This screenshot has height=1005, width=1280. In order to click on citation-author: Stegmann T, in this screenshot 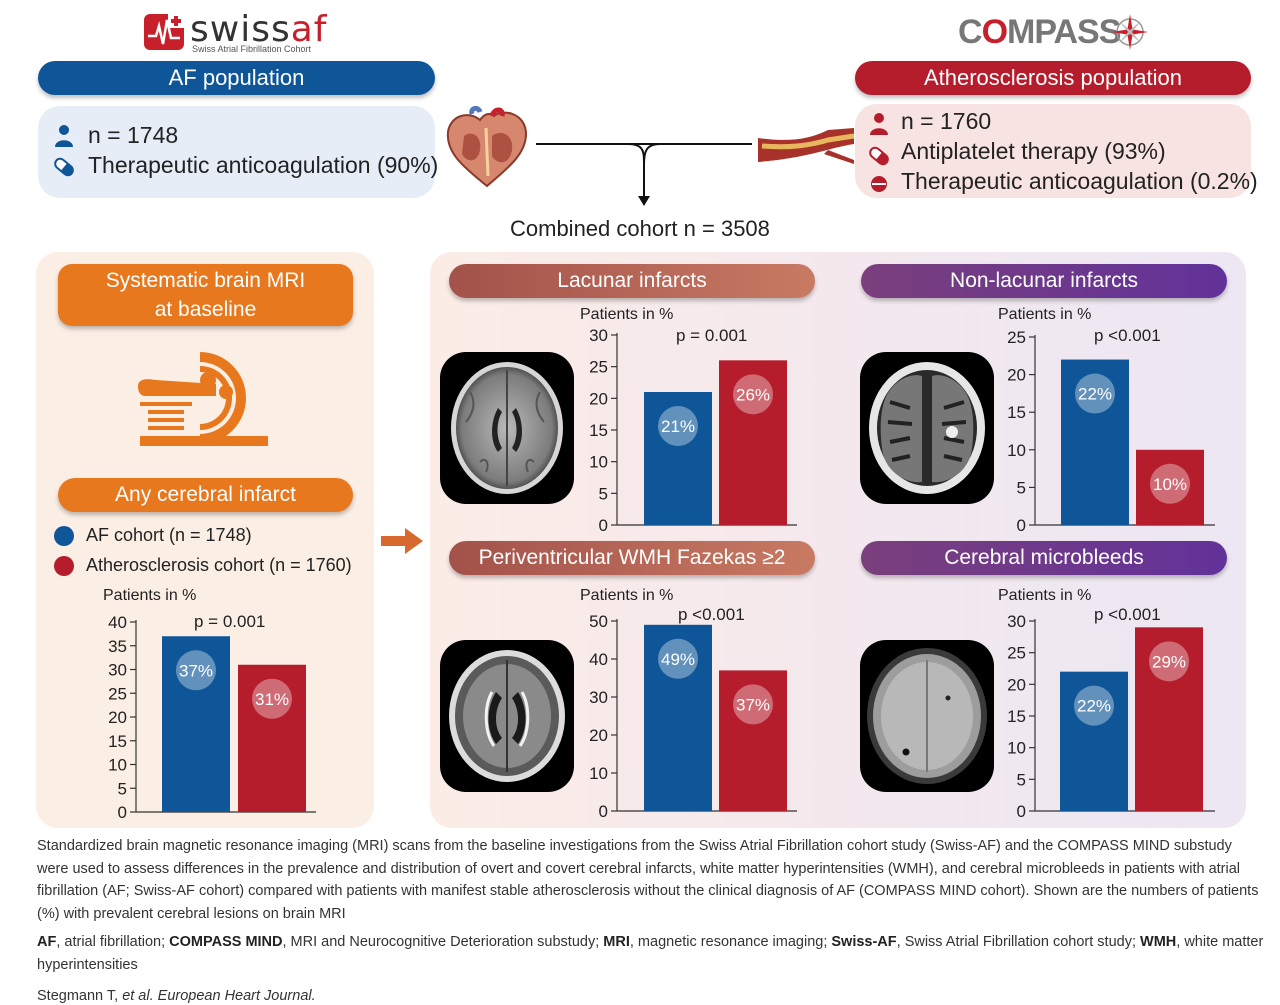, I will do `click(80, 996)`.